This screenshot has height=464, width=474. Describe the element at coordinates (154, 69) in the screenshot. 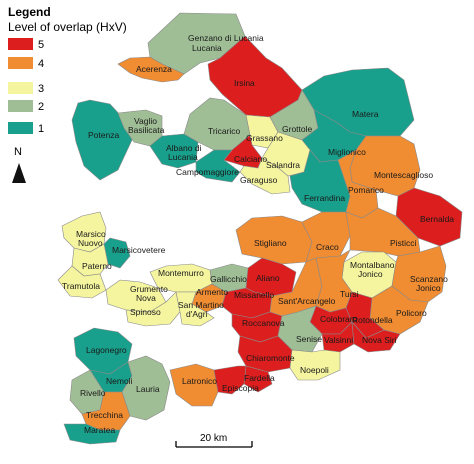

I see `label-acerenza: Acerenza` at that location.